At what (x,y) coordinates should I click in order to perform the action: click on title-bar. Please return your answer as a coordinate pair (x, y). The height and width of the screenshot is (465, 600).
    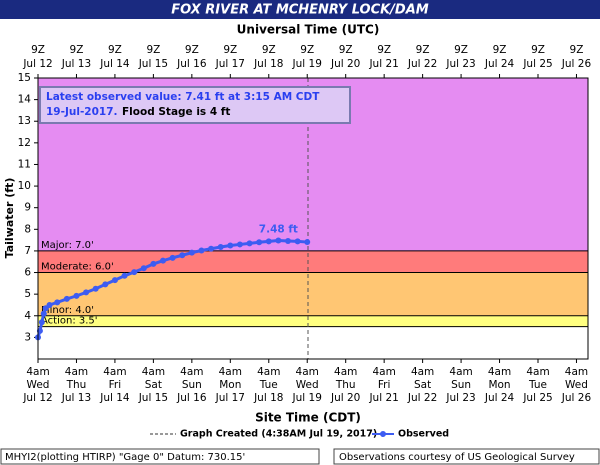
    Looking at the image, I should click on (300, 9).